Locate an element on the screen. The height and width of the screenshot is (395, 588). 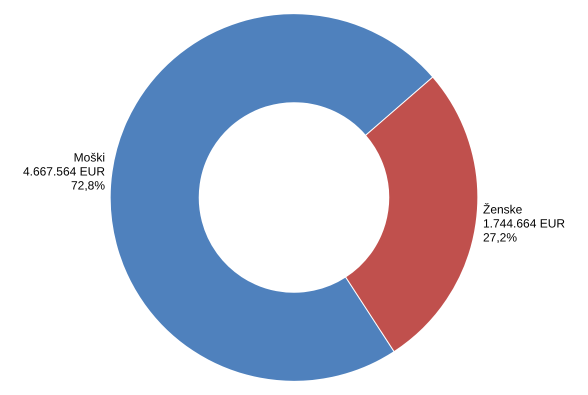
slice-label: Moški is located at coordinates (90, 157).